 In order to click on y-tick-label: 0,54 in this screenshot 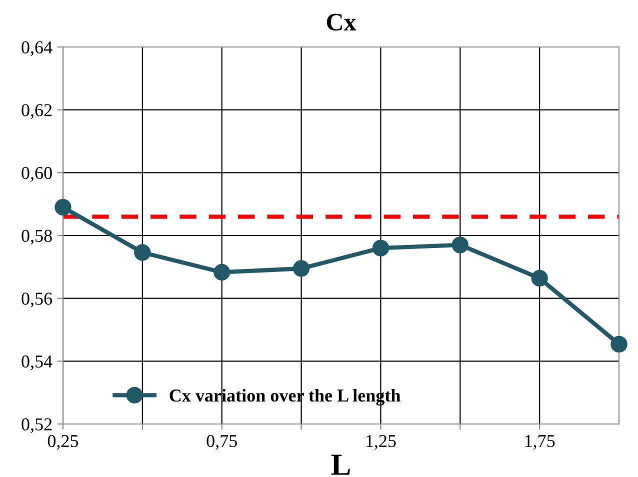, I will do `click(37, 362)`.